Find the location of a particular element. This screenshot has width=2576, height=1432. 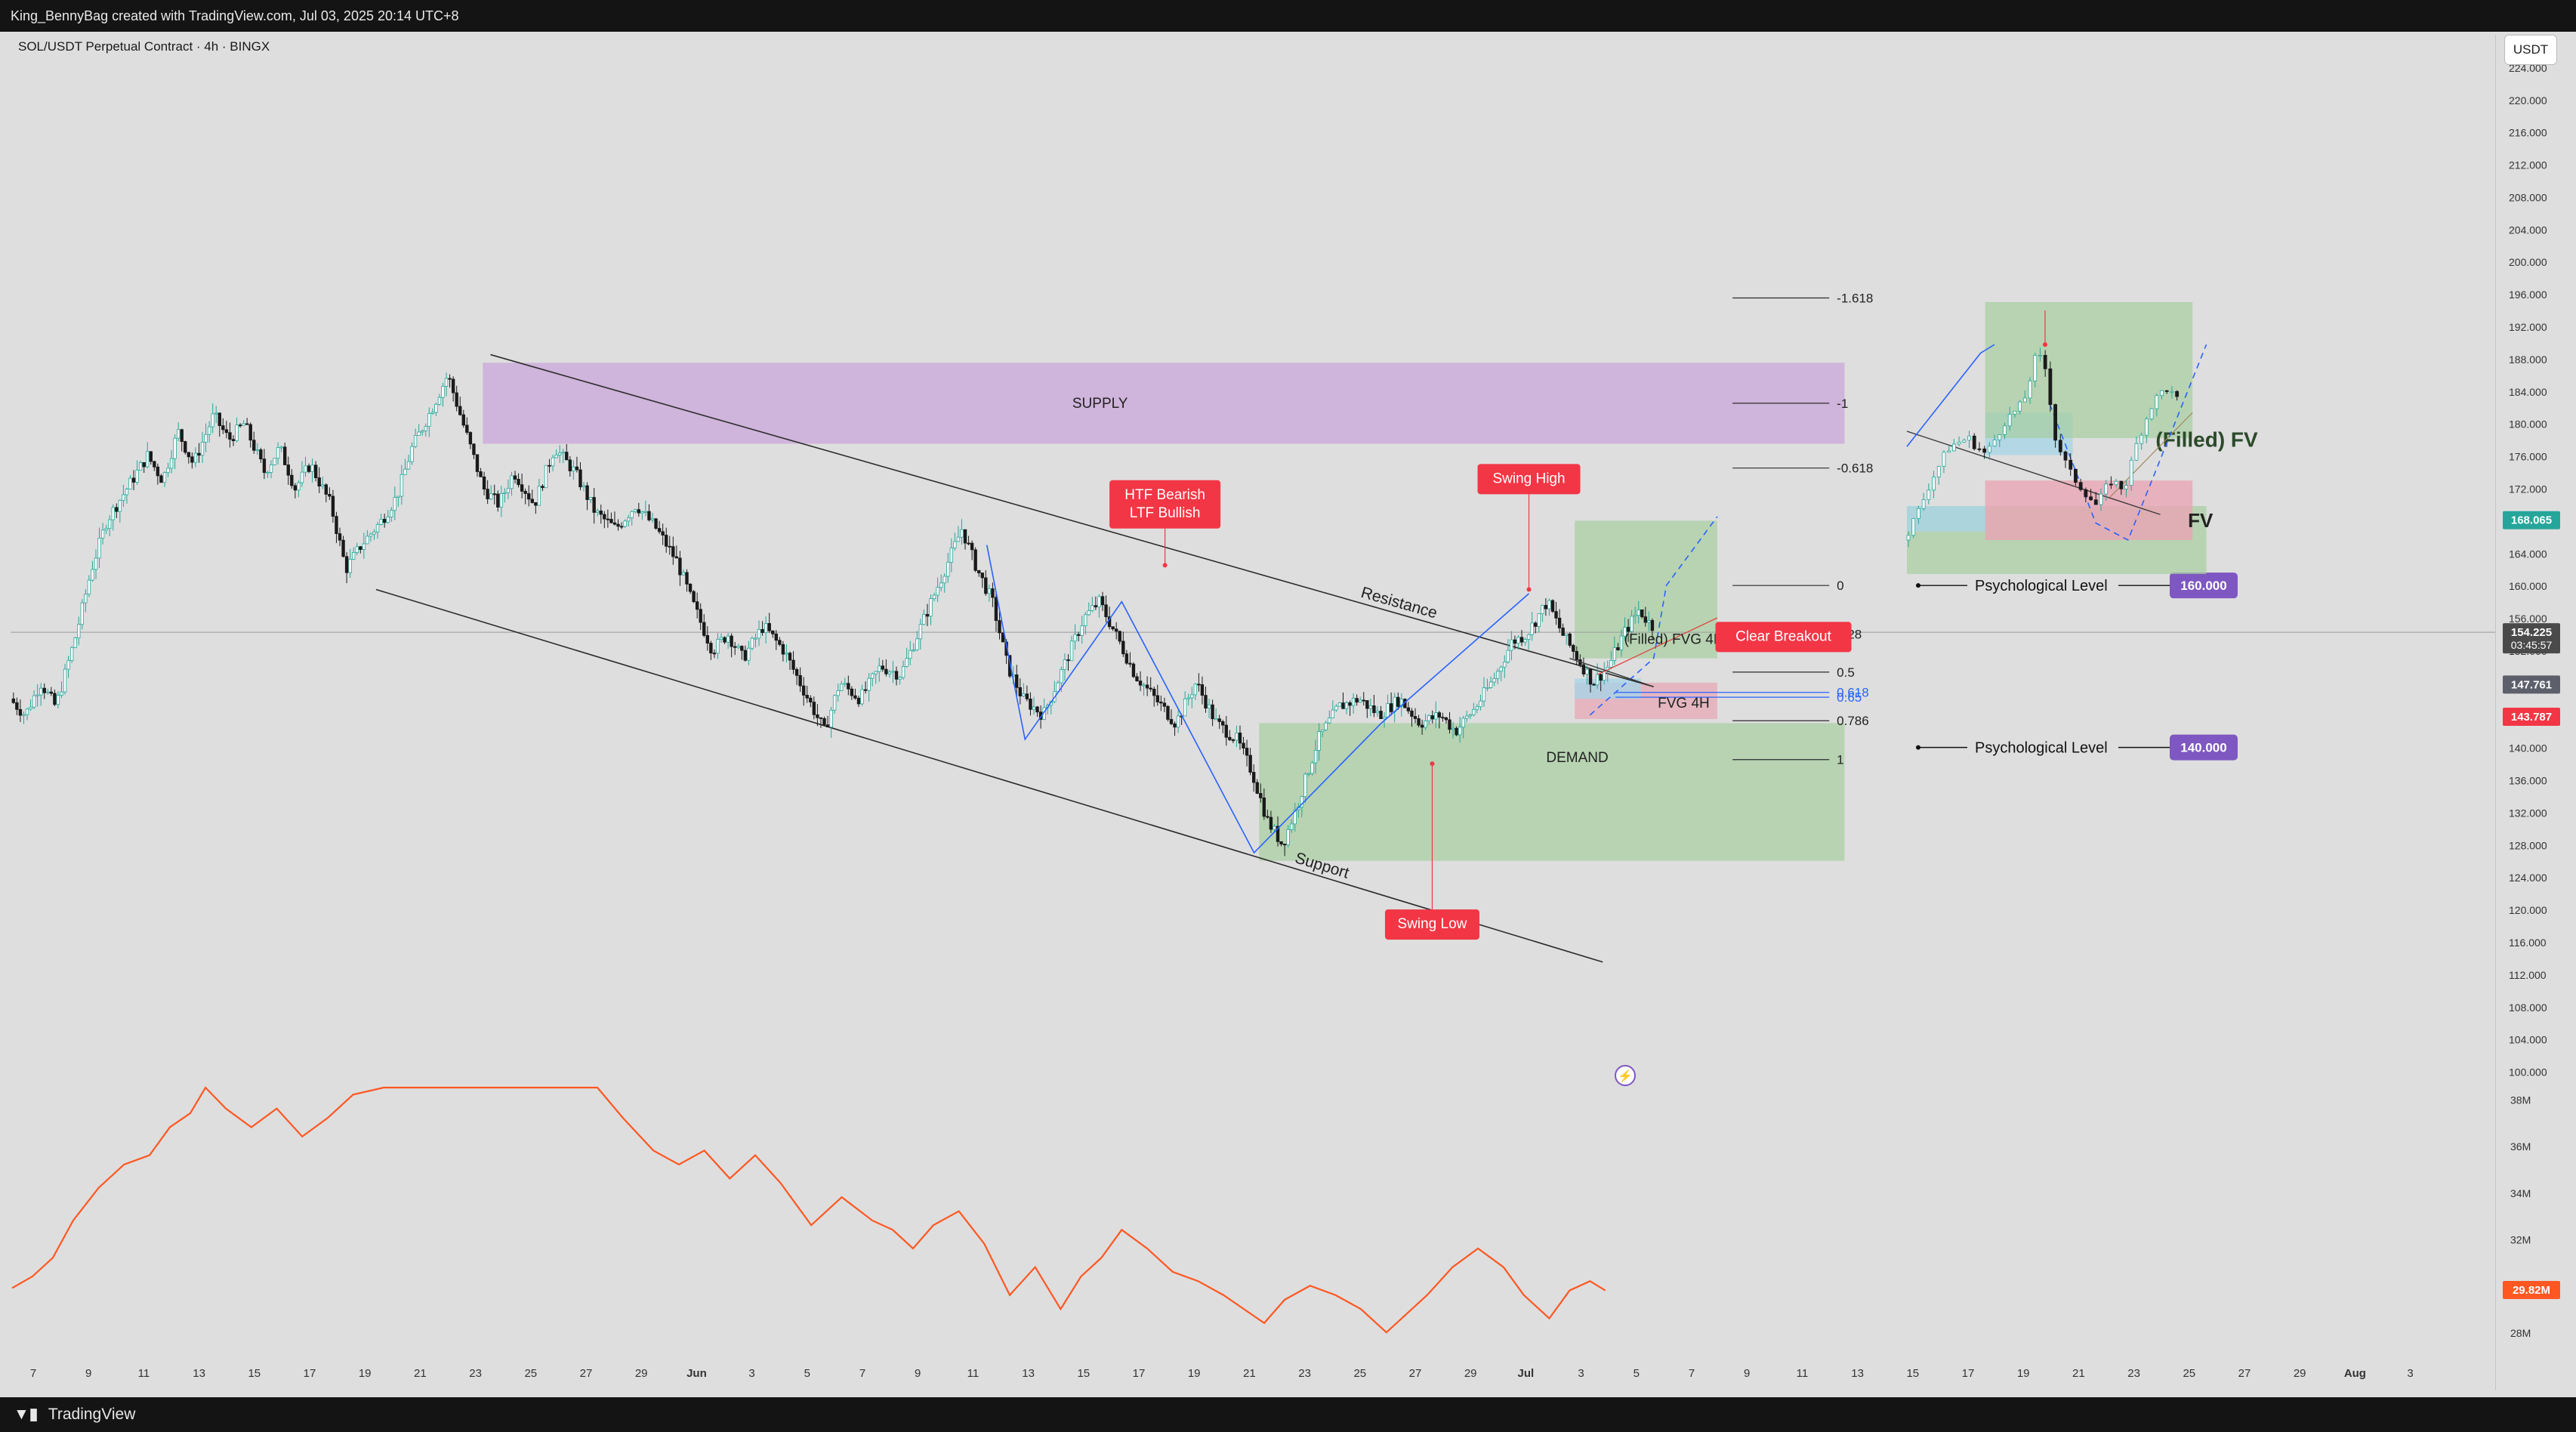

price-tick-label: 204.000 is located at coordinates (2528, 230).